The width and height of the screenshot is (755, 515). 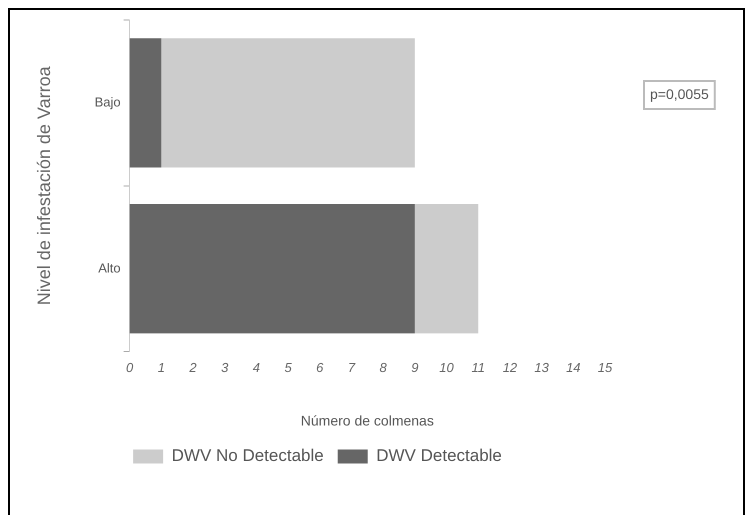 What do you see at coordinates (573, 368) in the screenshot?
I see `x-tick-label: 14` at bounding box center [573, 368].